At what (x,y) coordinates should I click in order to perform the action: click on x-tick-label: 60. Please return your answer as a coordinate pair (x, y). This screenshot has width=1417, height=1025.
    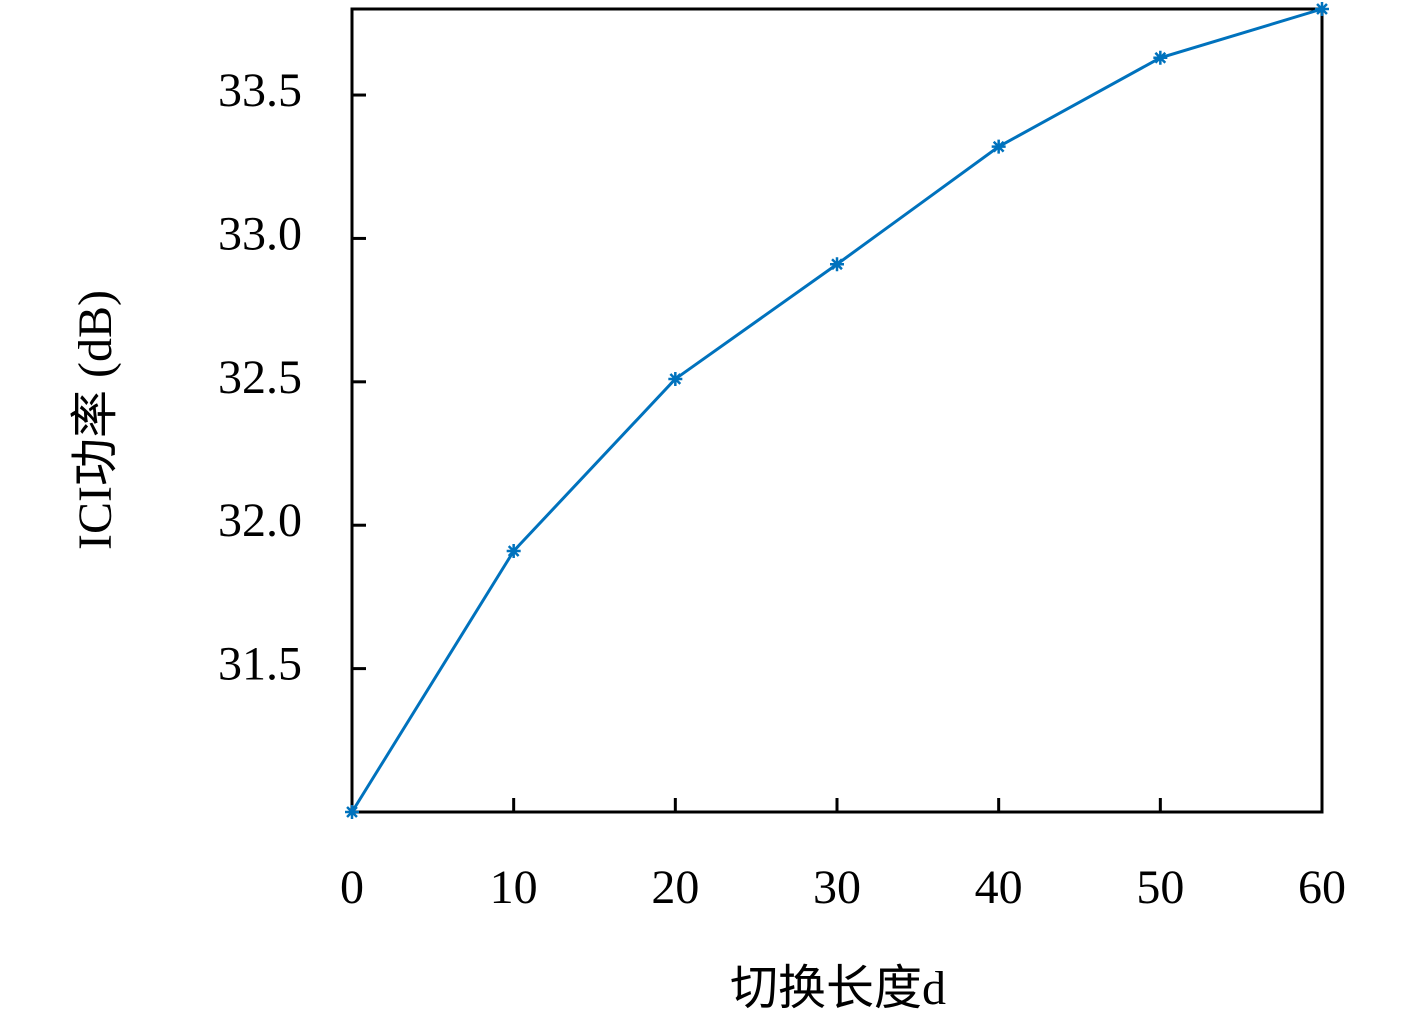
    Looking at the image, I should click on (1322, 887).